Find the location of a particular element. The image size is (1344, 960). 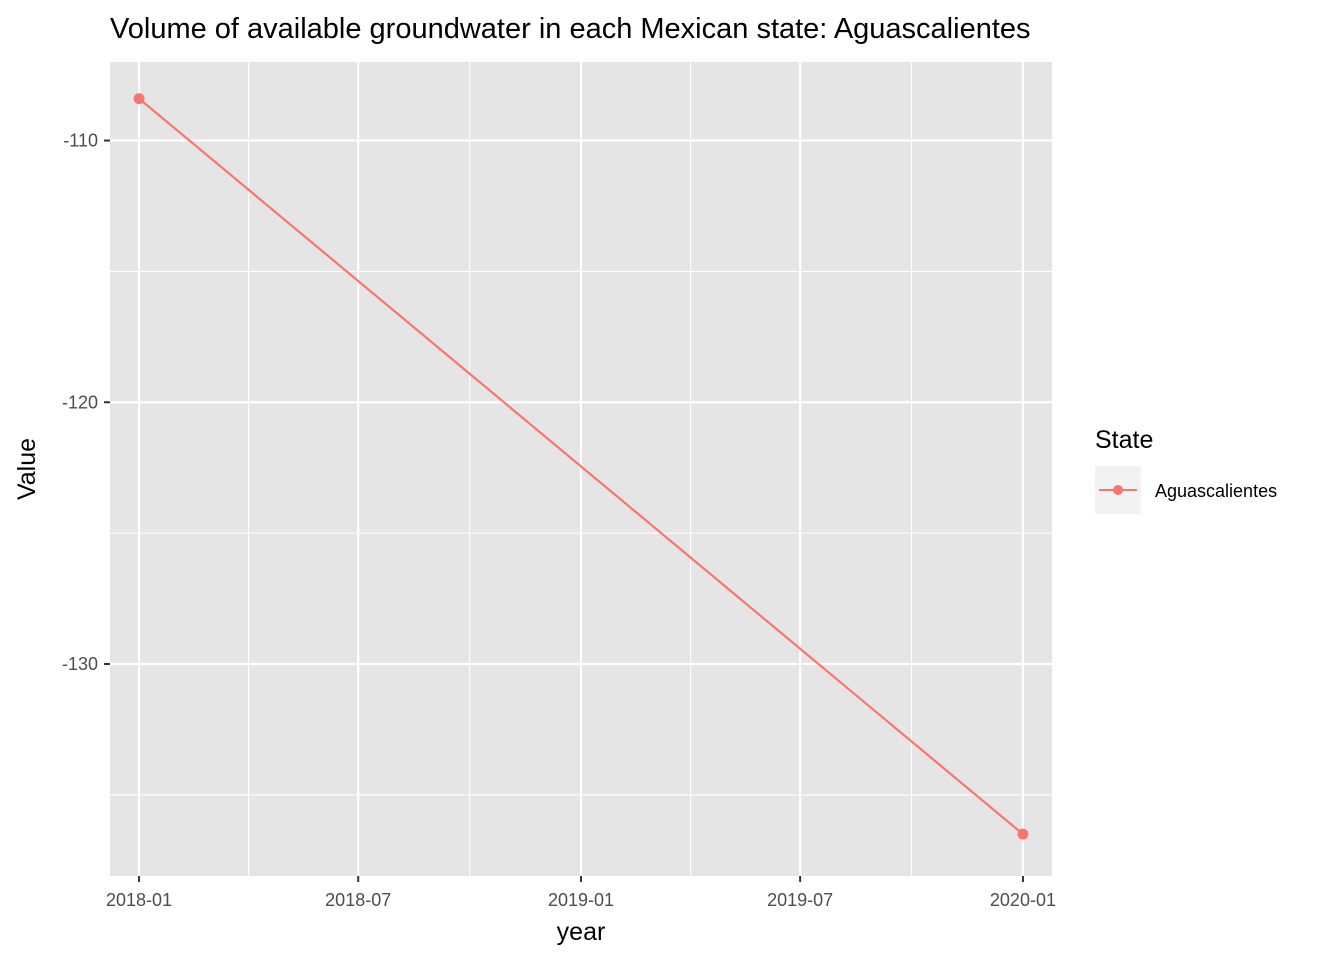

x-tick-label: 2020-01 is located at coordinates (1023, 900).